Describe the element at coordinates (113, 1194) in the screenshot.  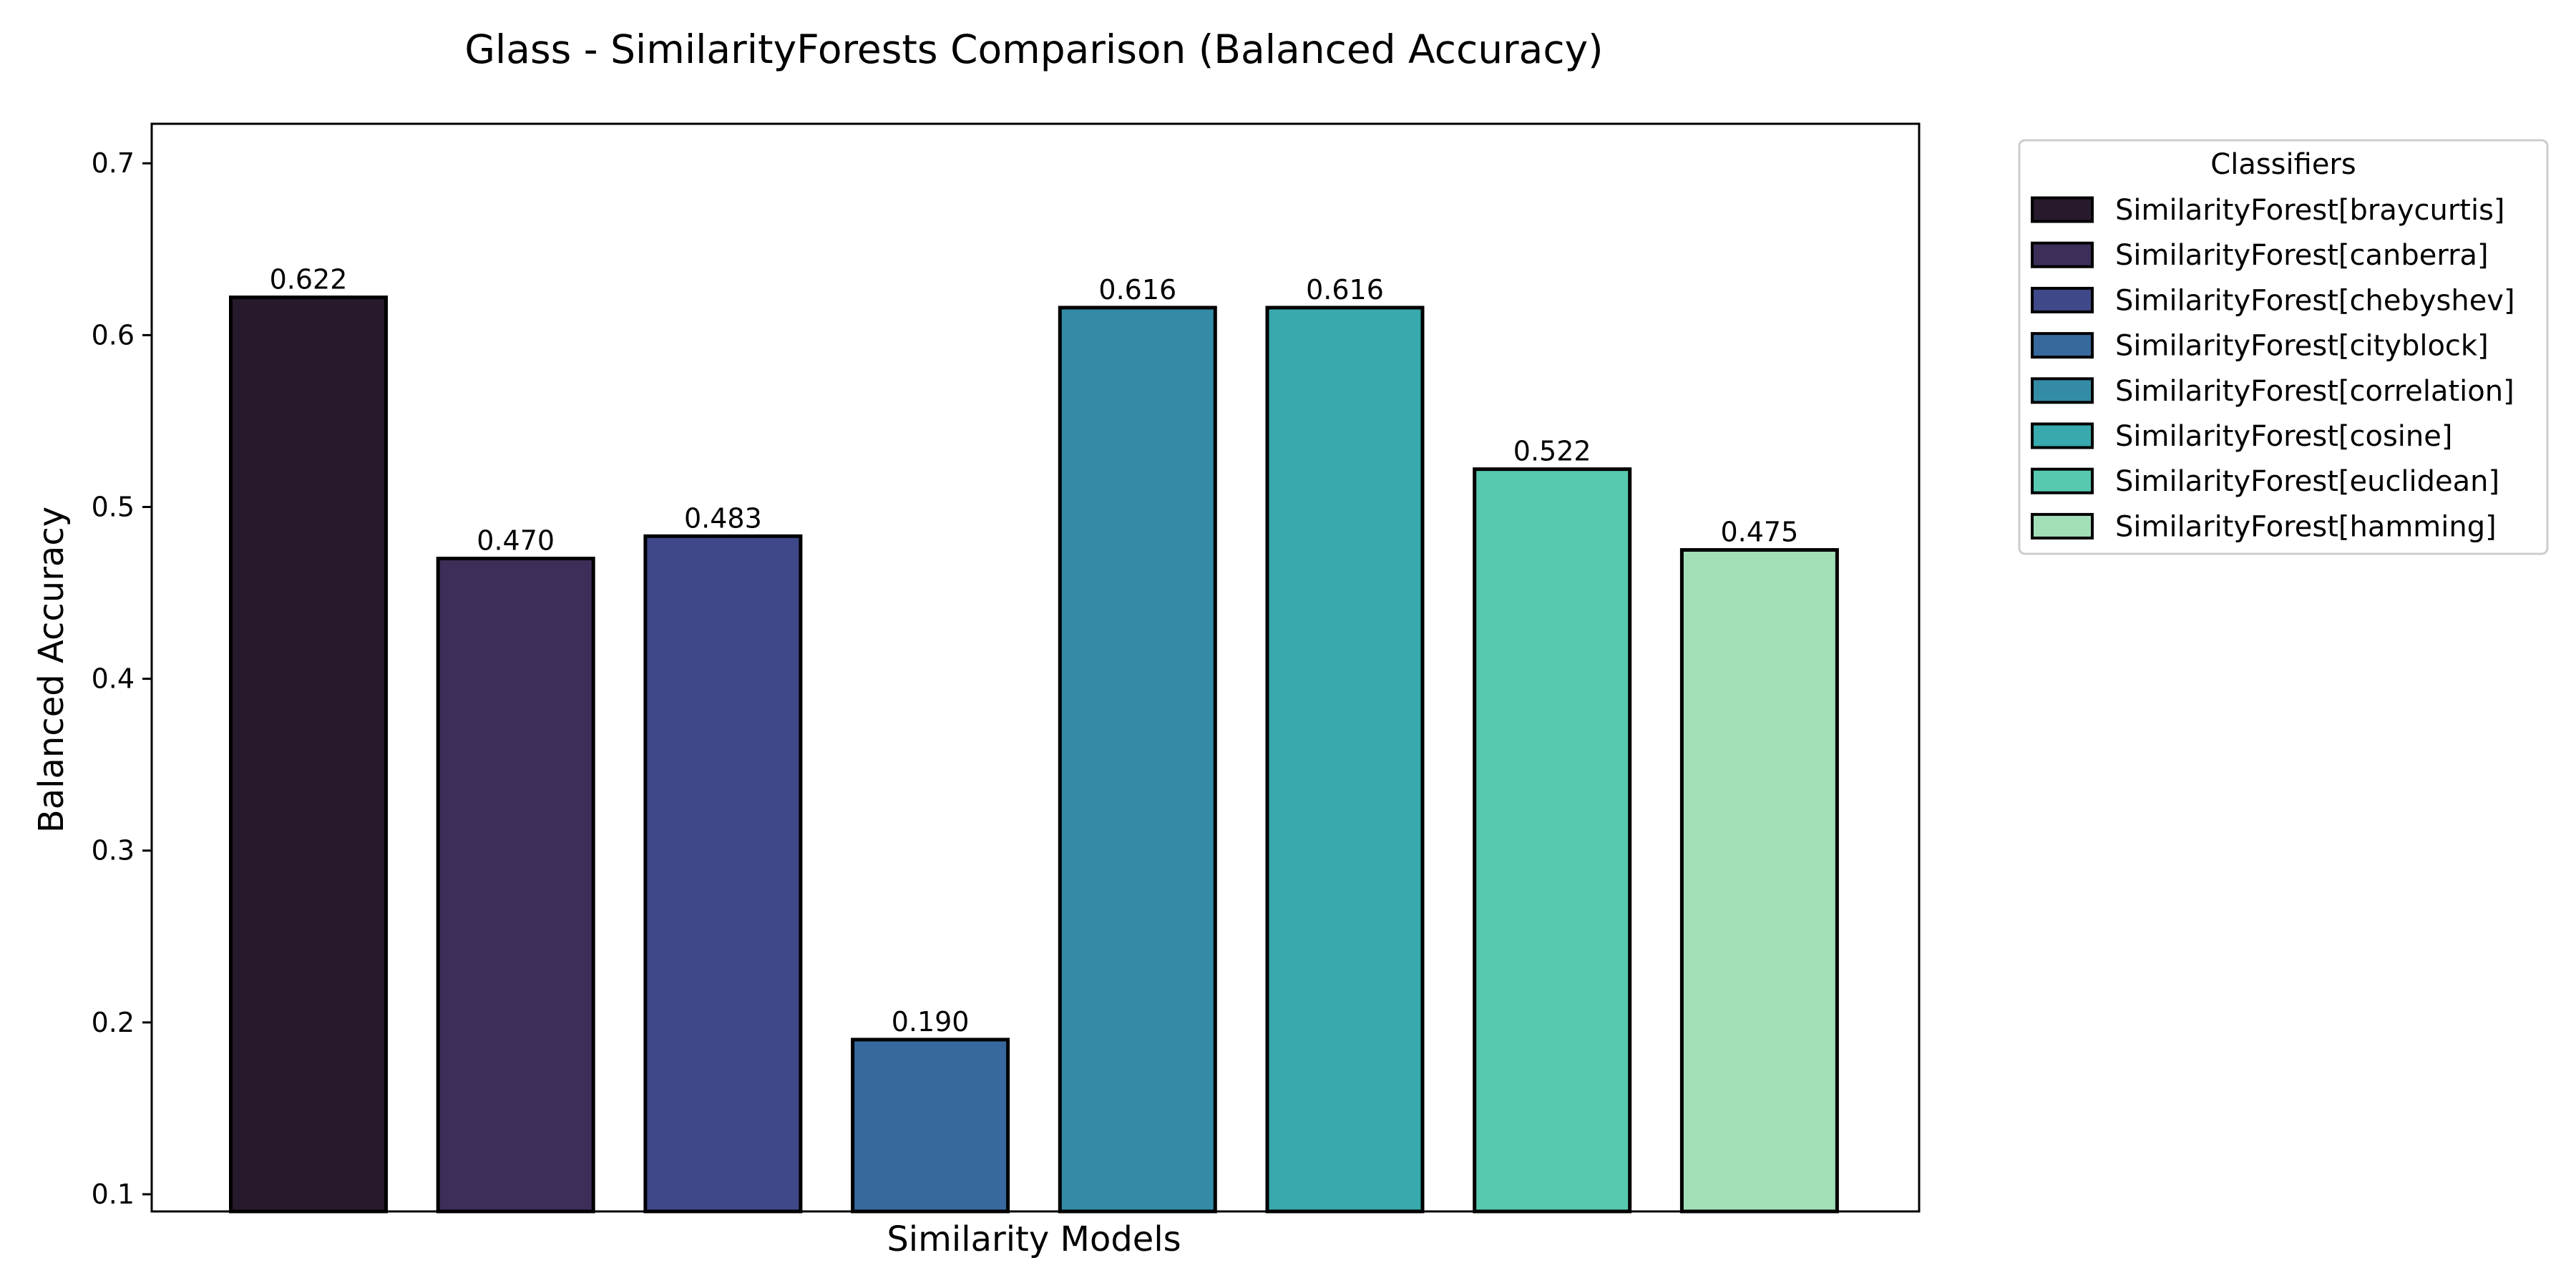
I see `y-tick-label: 0.1` at that location.